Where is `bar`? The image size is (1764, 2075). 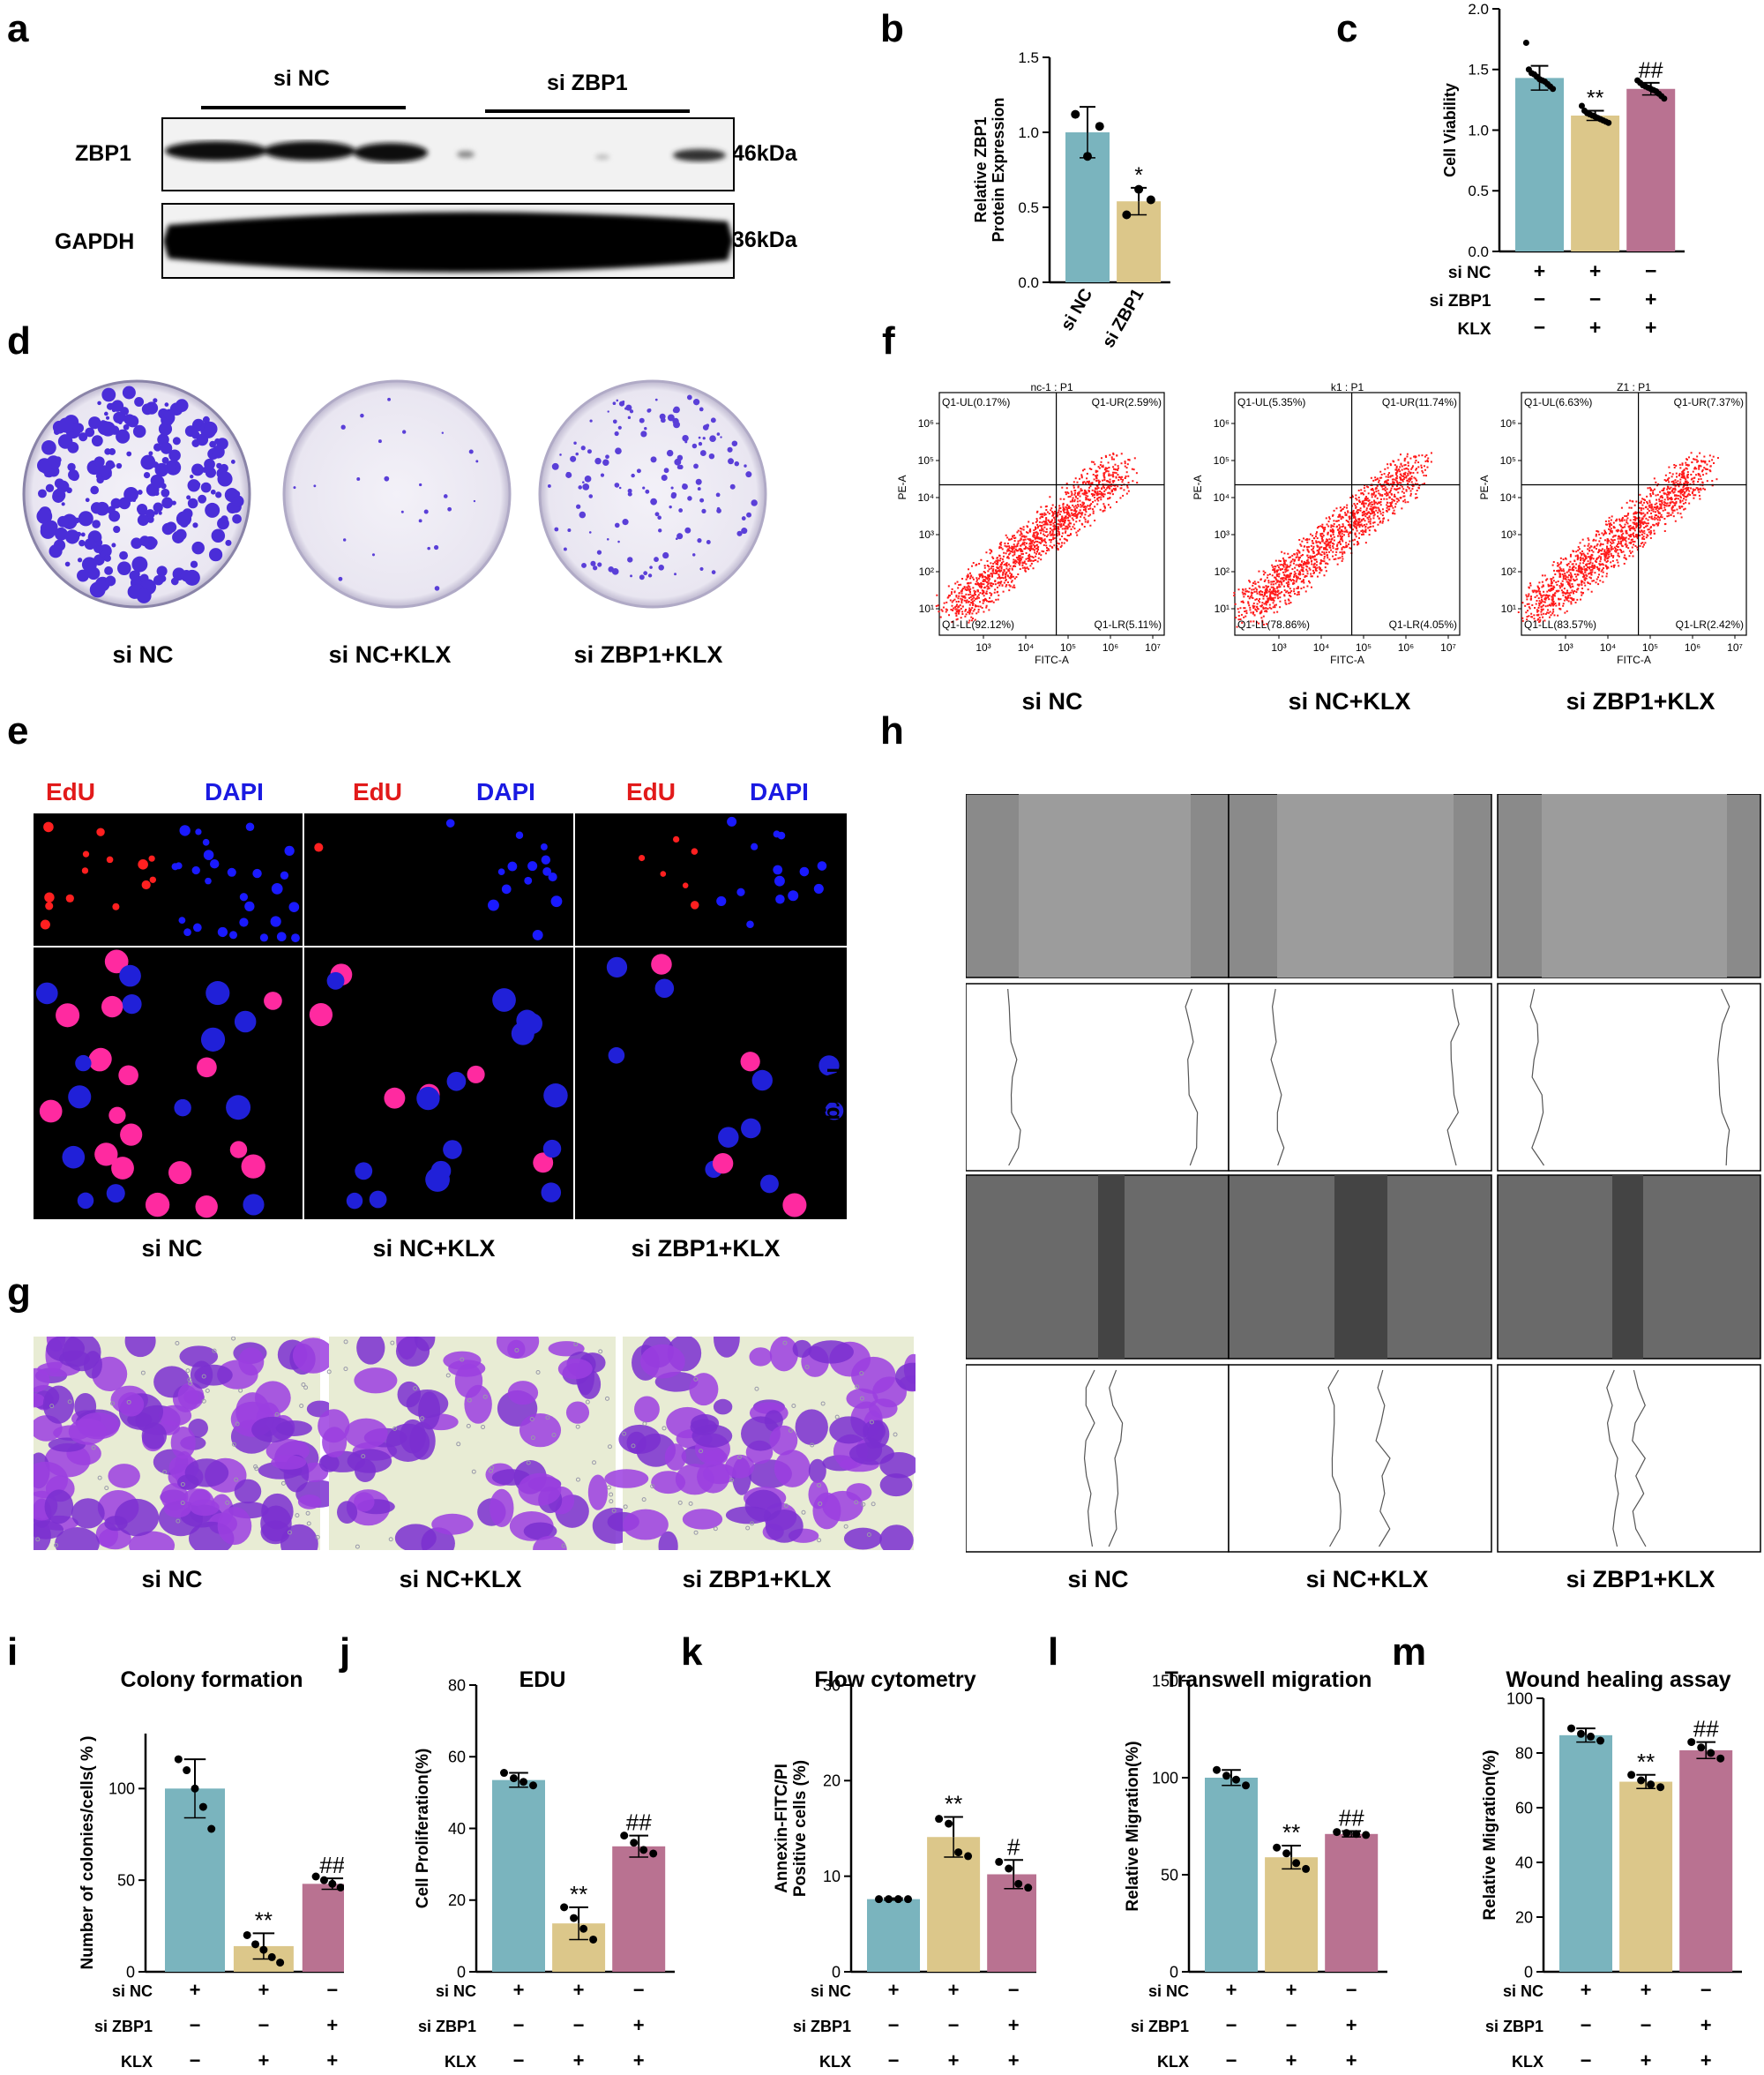
bar is located at coordinates (1292, 1914).